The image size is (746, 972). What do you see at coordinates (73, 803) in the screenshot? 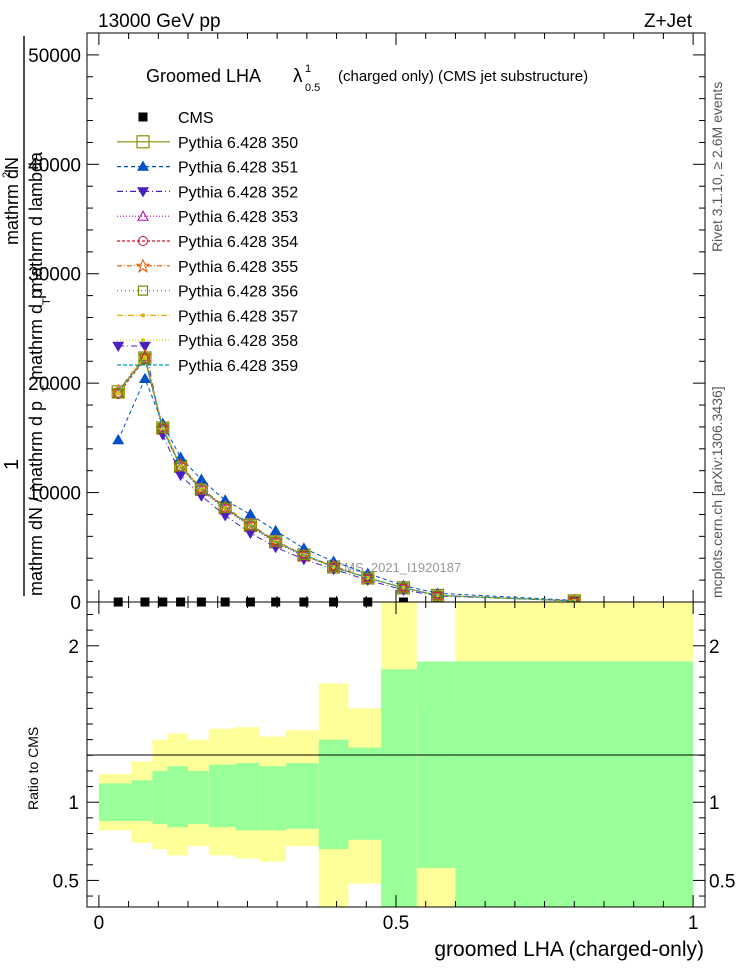
I see `ratio-y-tick-label: 1` at bounding box center [73, 803].